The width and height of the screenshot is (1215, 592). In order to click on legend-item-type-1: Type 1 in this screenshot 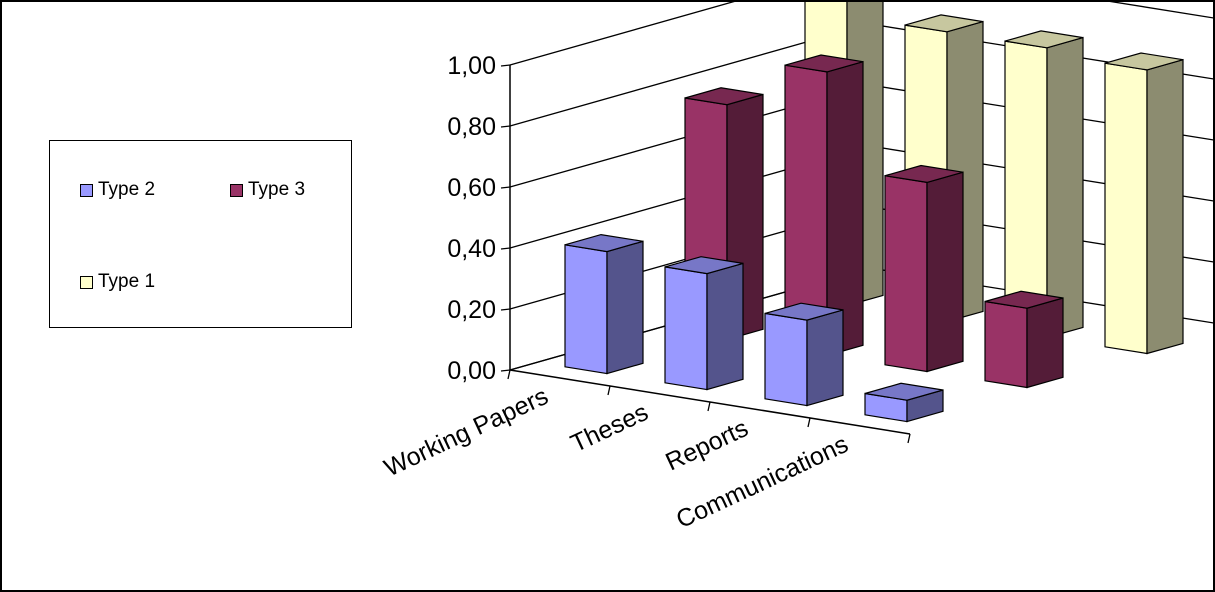, I will do `click(117, 282)`.